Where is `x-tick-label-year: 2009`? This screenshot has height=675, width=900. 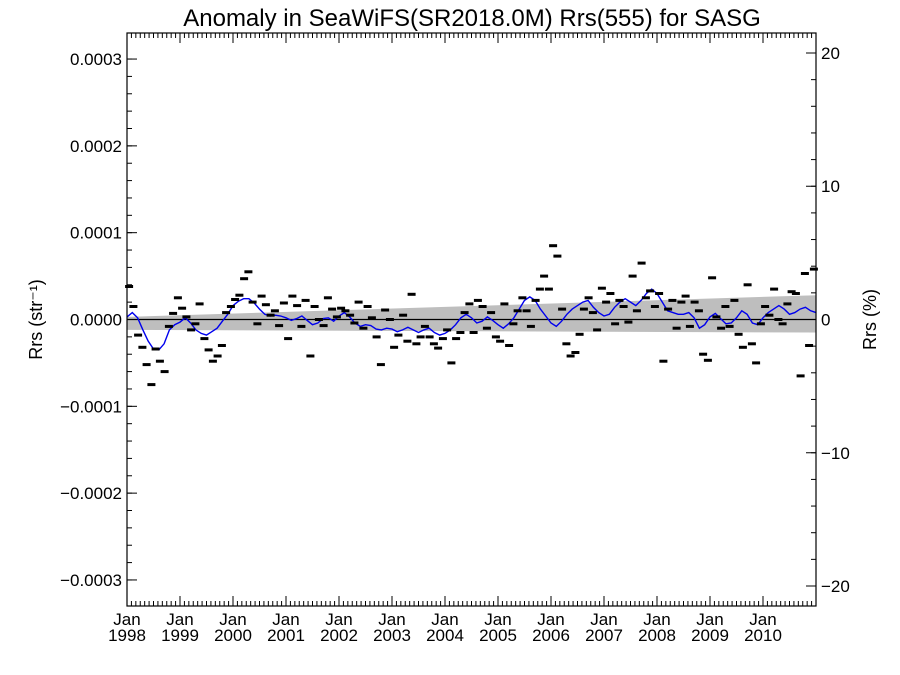 x-tick-label-year: 2009 is located at coordinates (710, 635).